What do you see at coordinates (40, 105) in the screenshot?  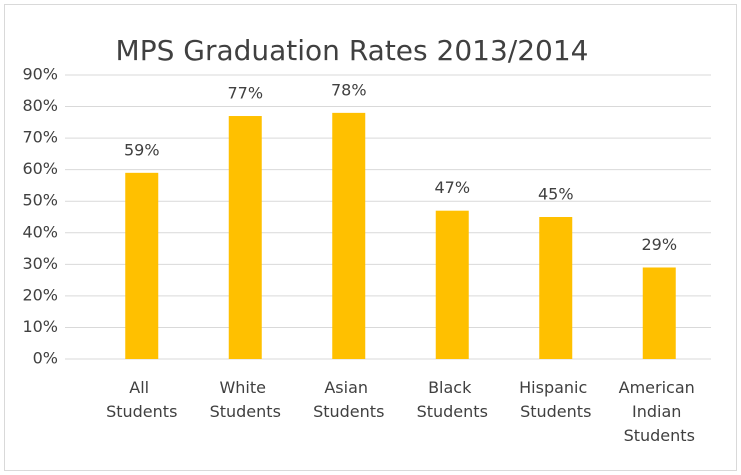 I see `y-tick-label: 80%` at bounding box center [40, 105].